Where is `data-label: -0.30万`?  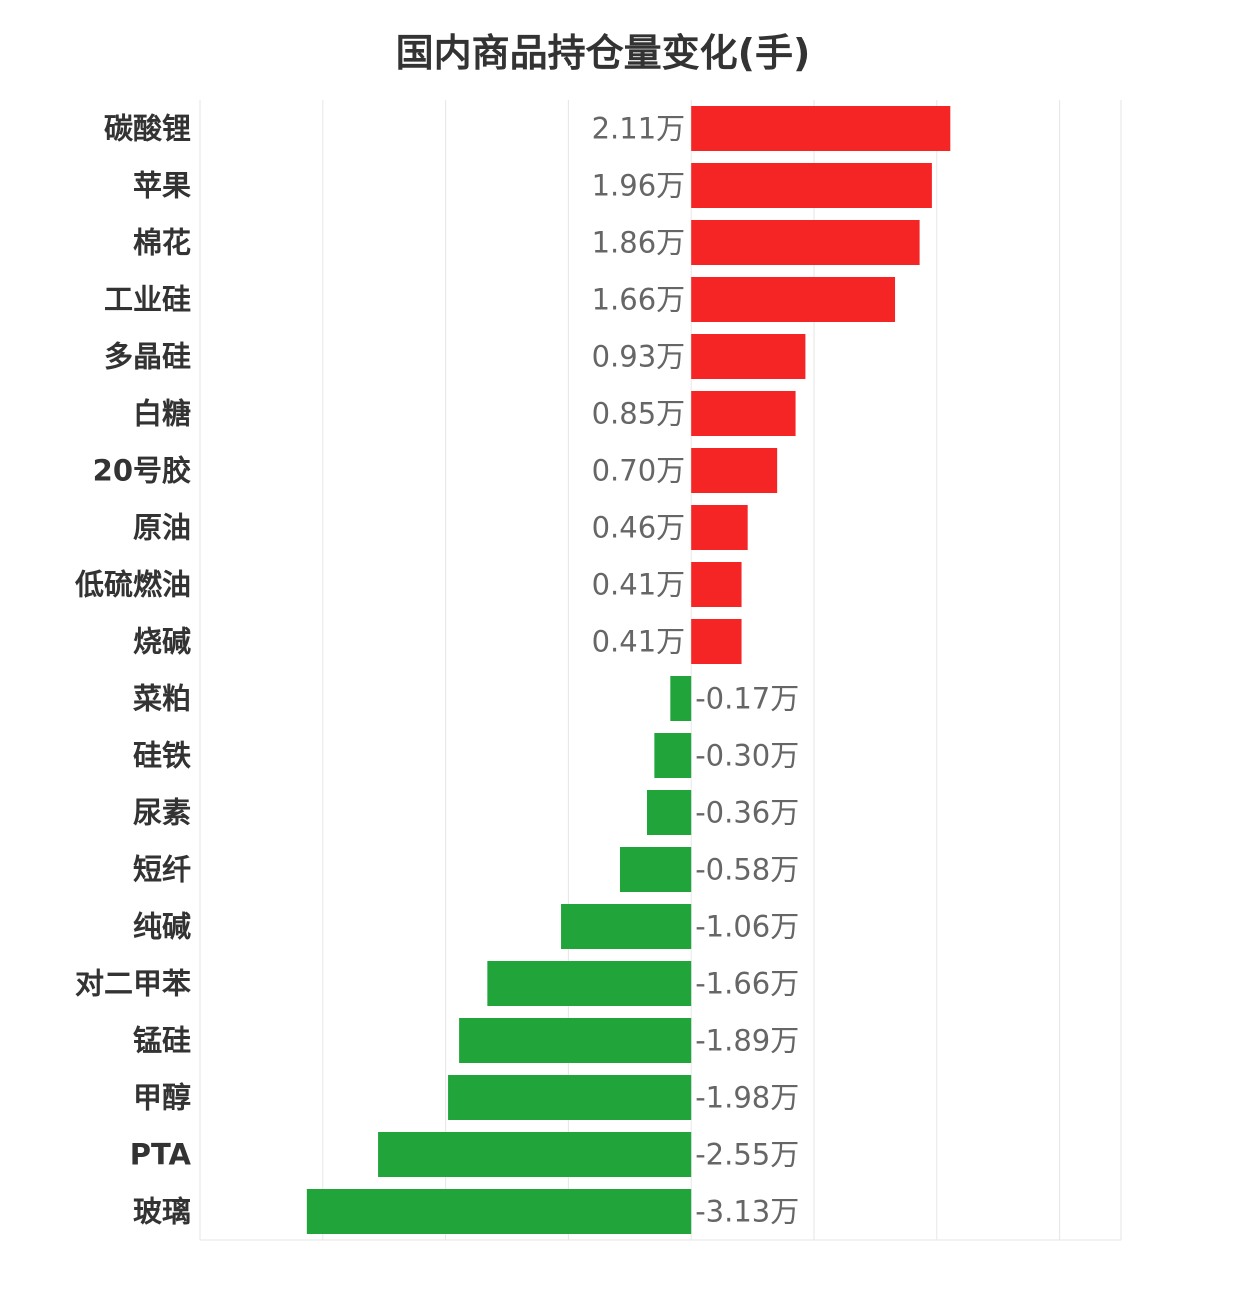
data-label: -0.30万 is located at coordinates (747, 756).